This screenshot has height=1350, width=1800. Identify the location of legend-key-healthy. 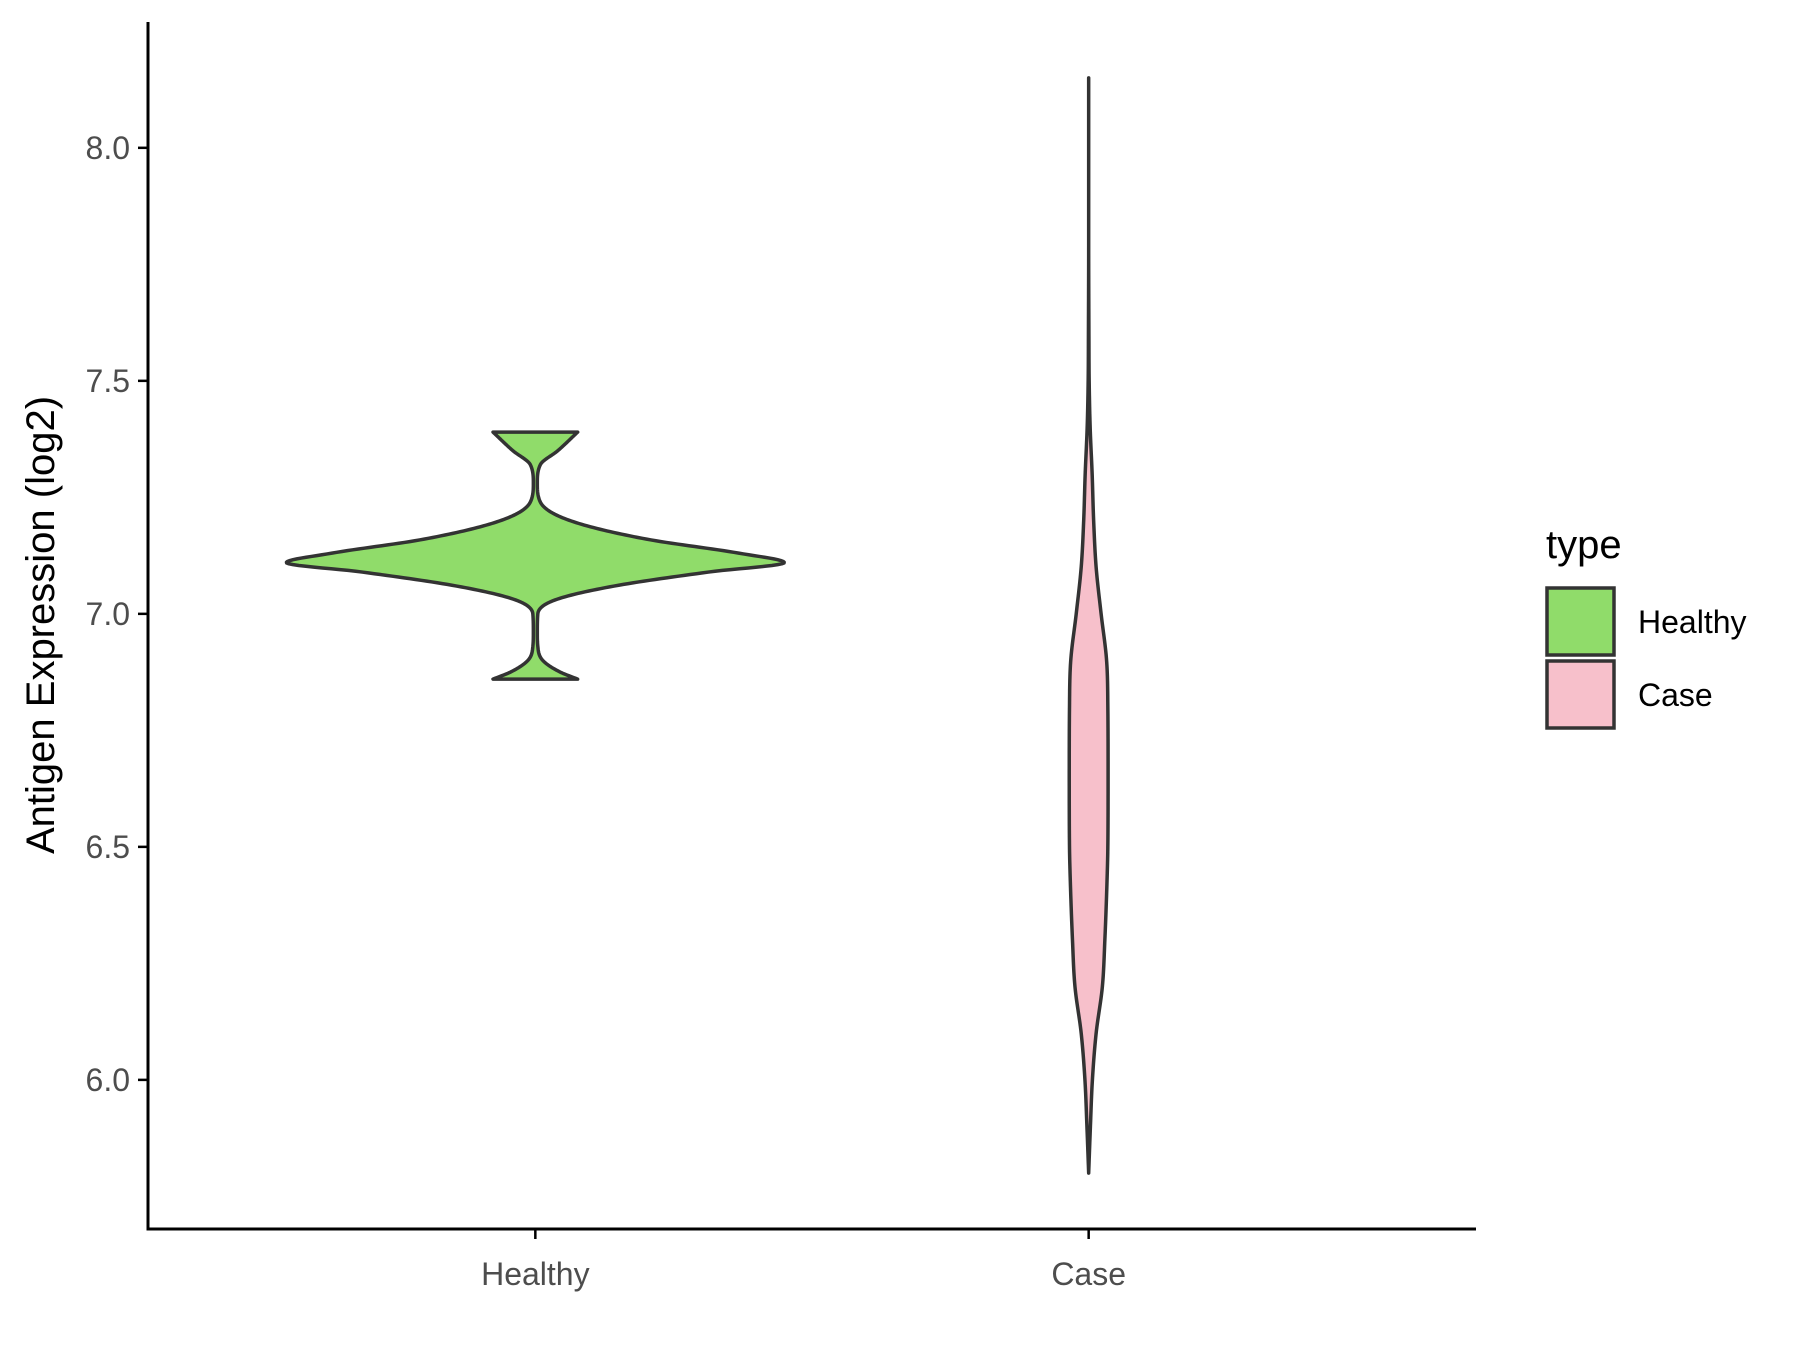
(1580, 621).